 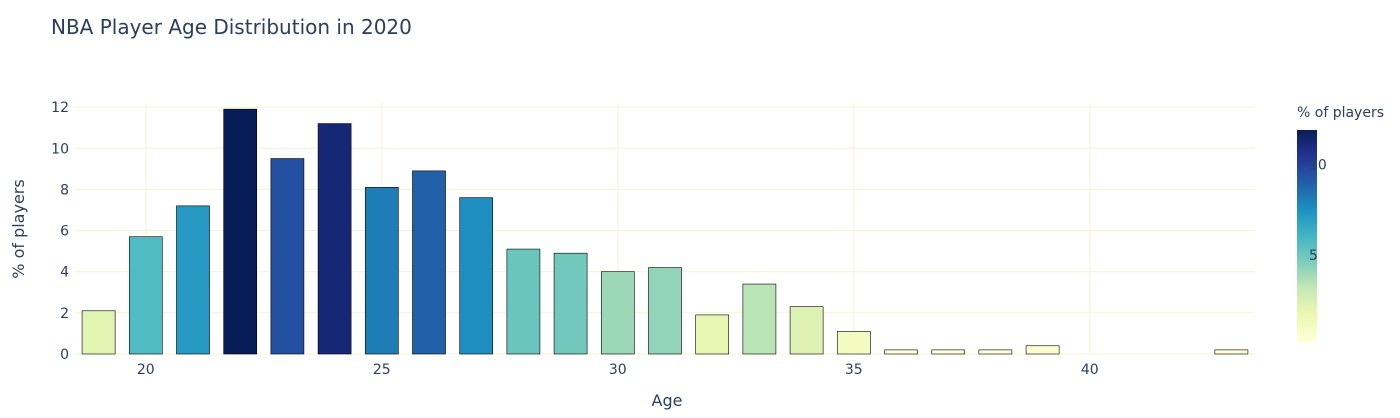 I want to click on x-tick-label: 30, so click(x=618, y=370).